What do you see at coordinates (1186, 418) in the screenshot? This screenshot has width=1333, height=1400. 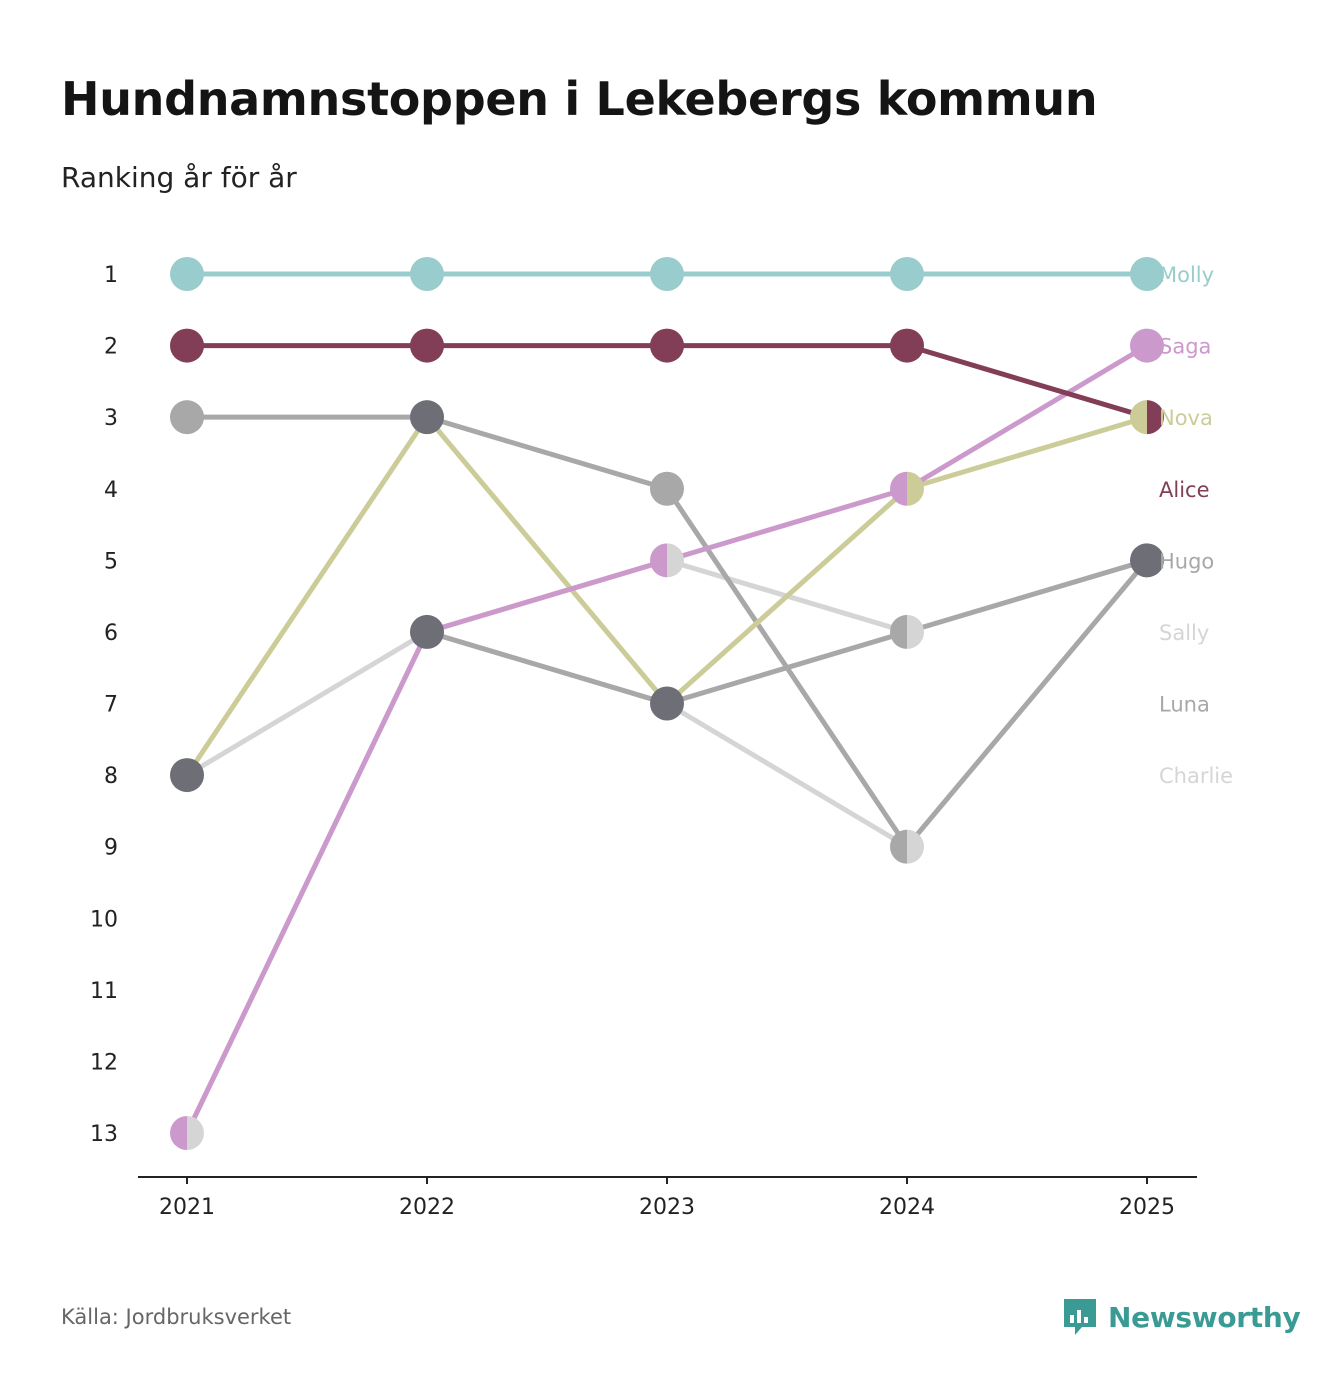 I see `series-label-nova: Nova` at bounding box center [1186, 418].